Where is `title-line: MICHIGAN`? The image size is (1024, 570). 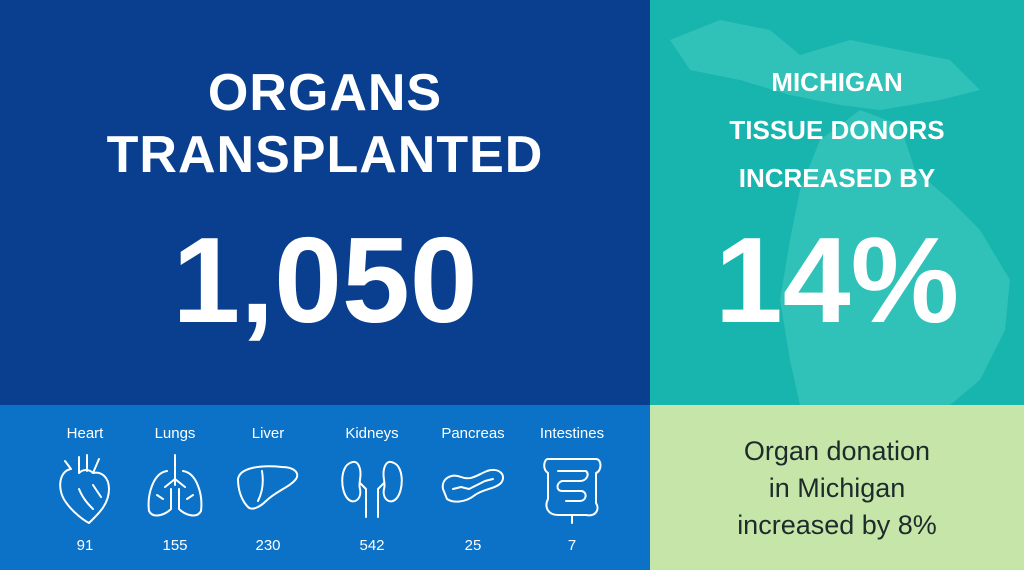 title-line: MICHIGAN is located at coordinates (837, 82).